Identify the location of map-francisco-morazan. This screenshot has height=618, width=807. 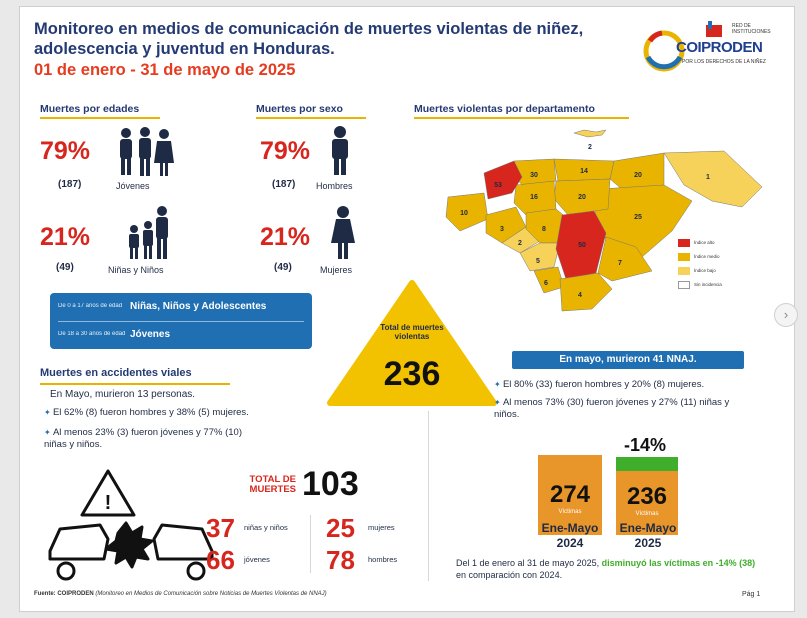
(581, 245).